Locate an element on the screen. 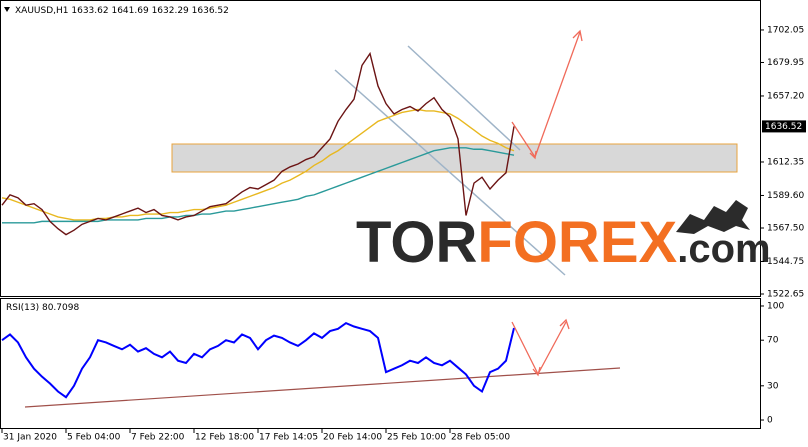  ohlc-close: 1636.52 is located at coordinates (210, 11).